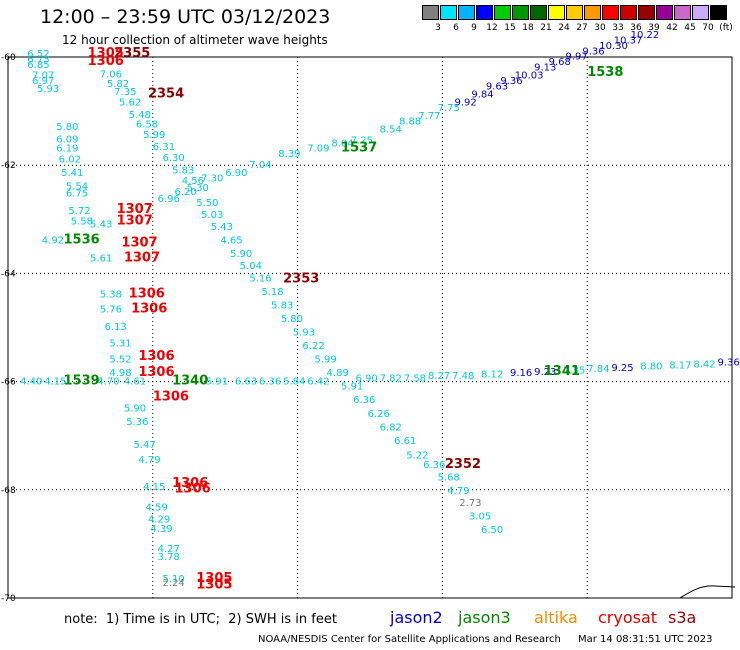 This screenshot has width=740, height=650. What do you see at coordinates (246, 381) in the screenshot?
I see `swh-value-label: 6.63` at bounding box center [246, 381].